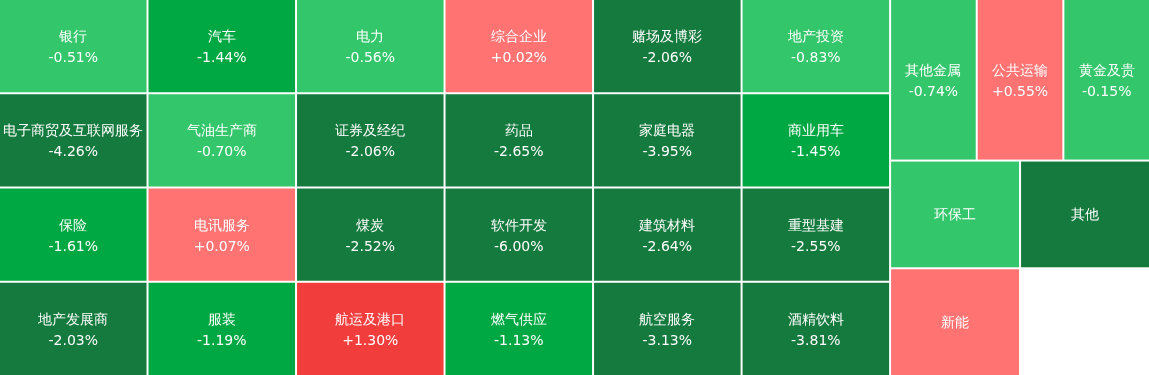 This screenshot has height=375, width=1149. Describe the element at coordinates (815, 318) in the screenshot. I see `category-label: 酒精饮料` at that location.